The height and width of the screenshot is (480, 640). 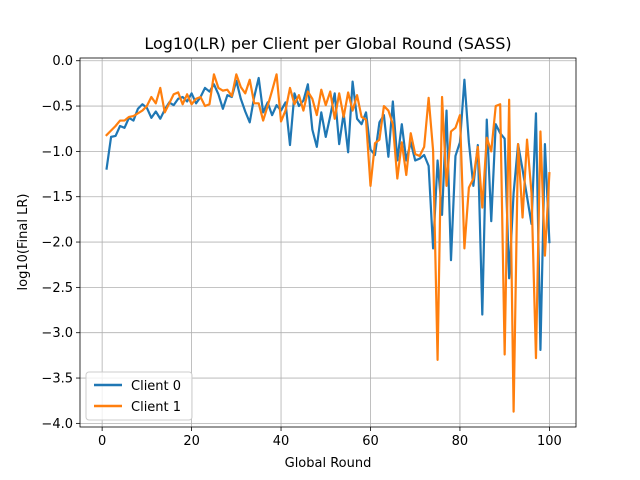 What do you see at coordinates (102, 441) in the screenshot?
I see `x-tick-label: 0` at bounding box center [102, 441].